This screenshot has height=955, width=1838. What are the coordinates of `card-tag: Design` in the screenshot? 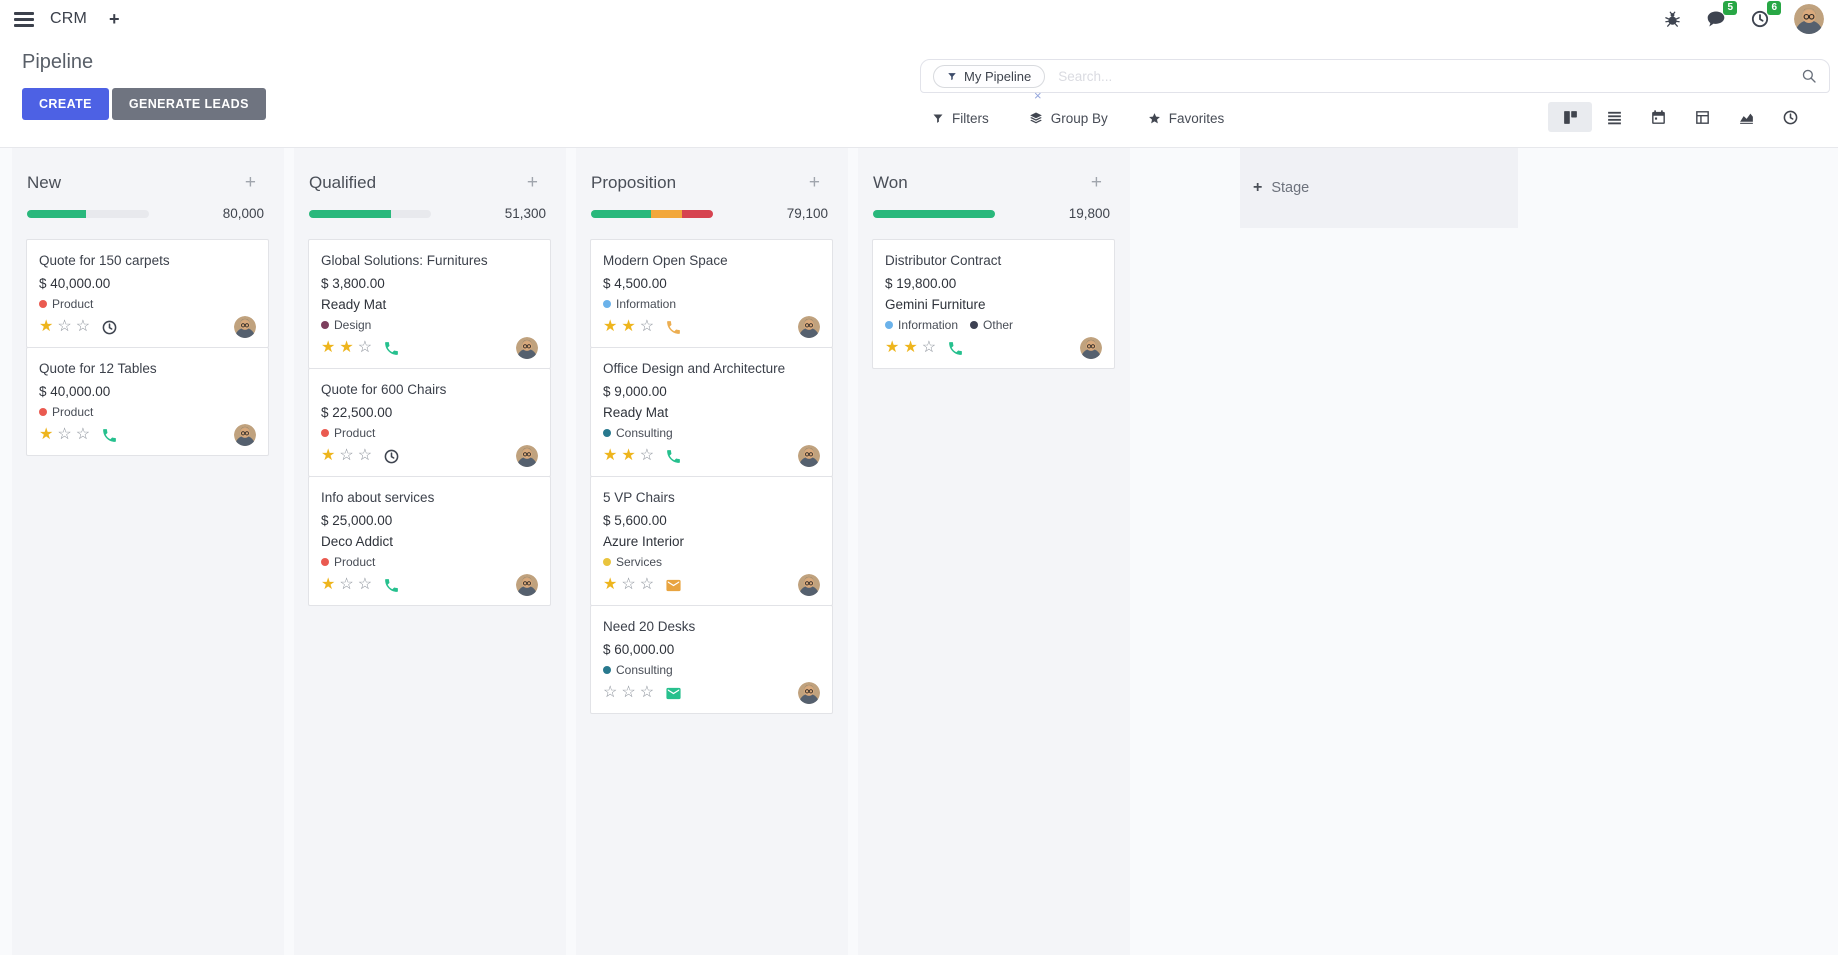 It's located at (346, 325).